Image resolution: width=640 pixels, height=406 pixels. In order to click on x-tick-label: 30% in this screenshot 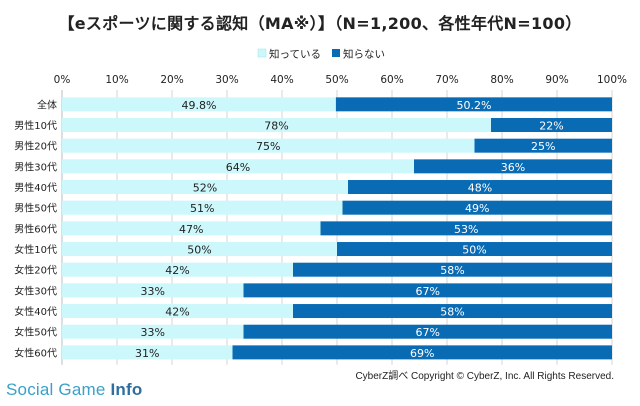, I will do `click(226, 80)`.